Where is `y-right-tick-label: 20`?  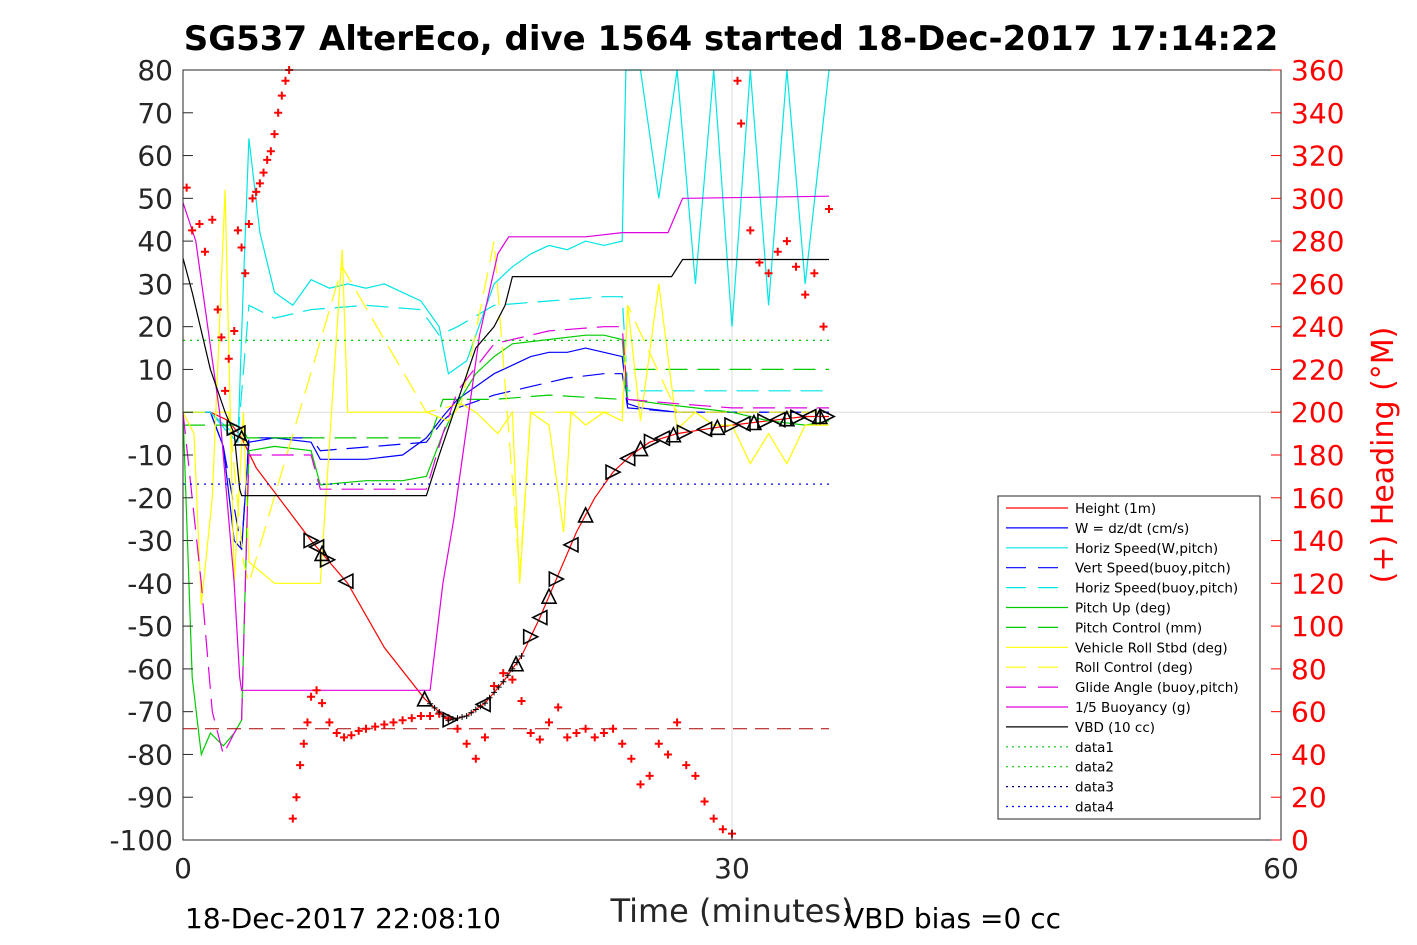 y-right-tick-label: 20 is located at coordinates (1309, 797).